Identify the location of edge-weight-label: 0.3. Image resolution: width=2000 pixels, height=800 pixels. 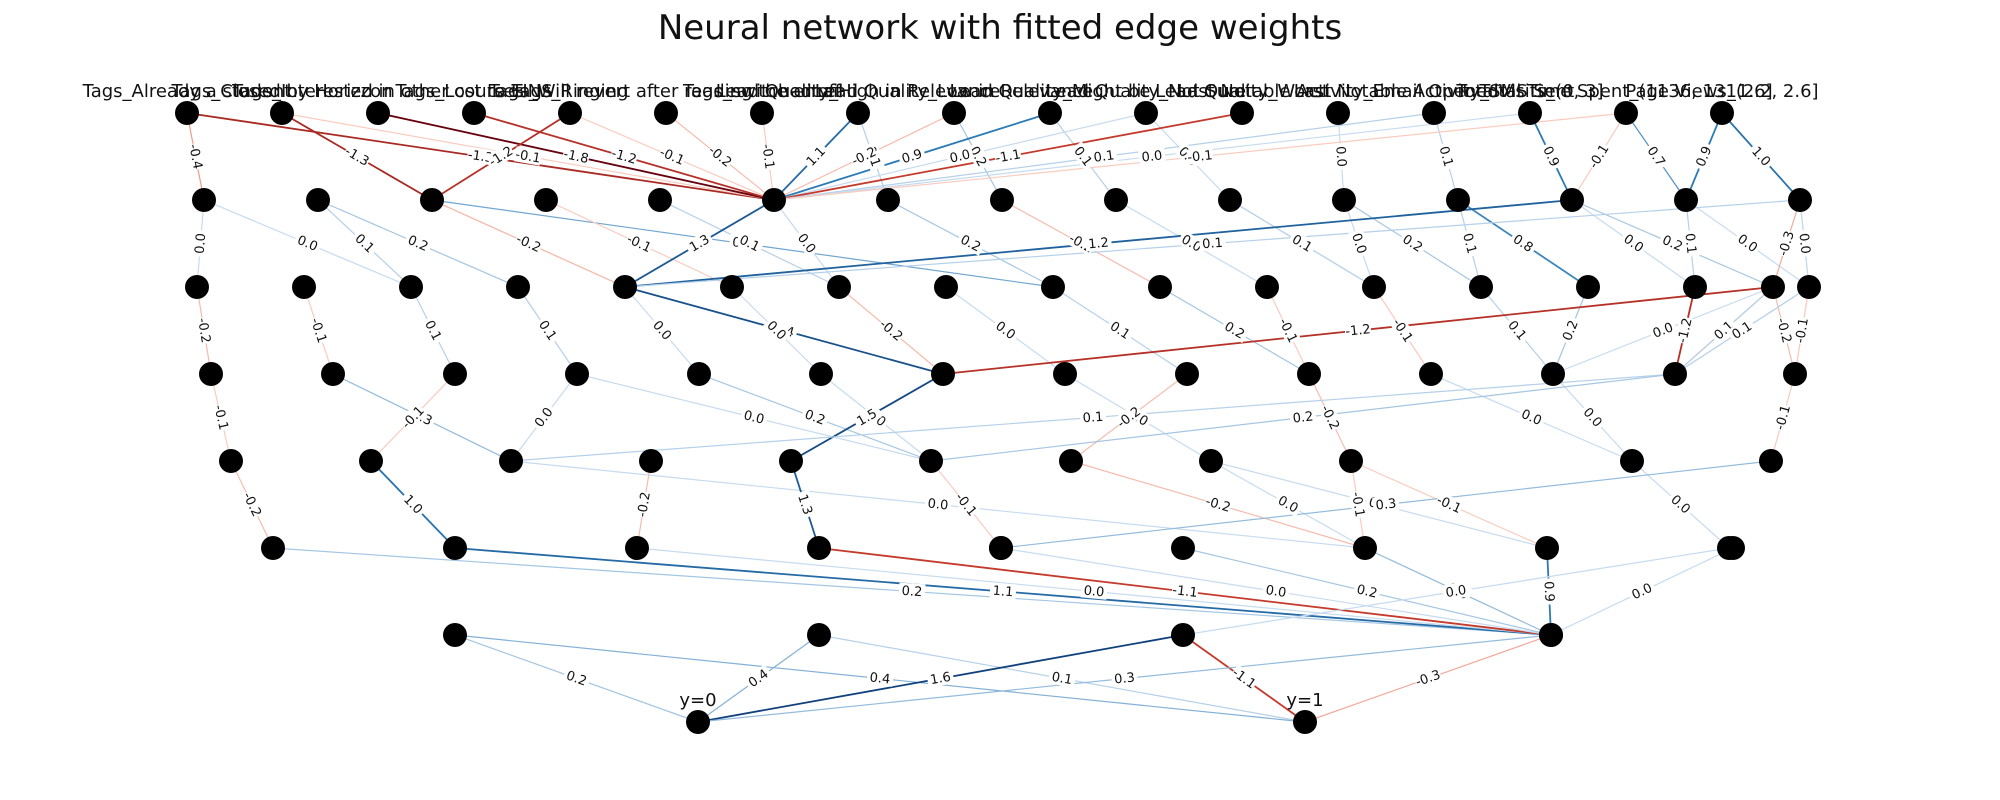
(1386, 504).